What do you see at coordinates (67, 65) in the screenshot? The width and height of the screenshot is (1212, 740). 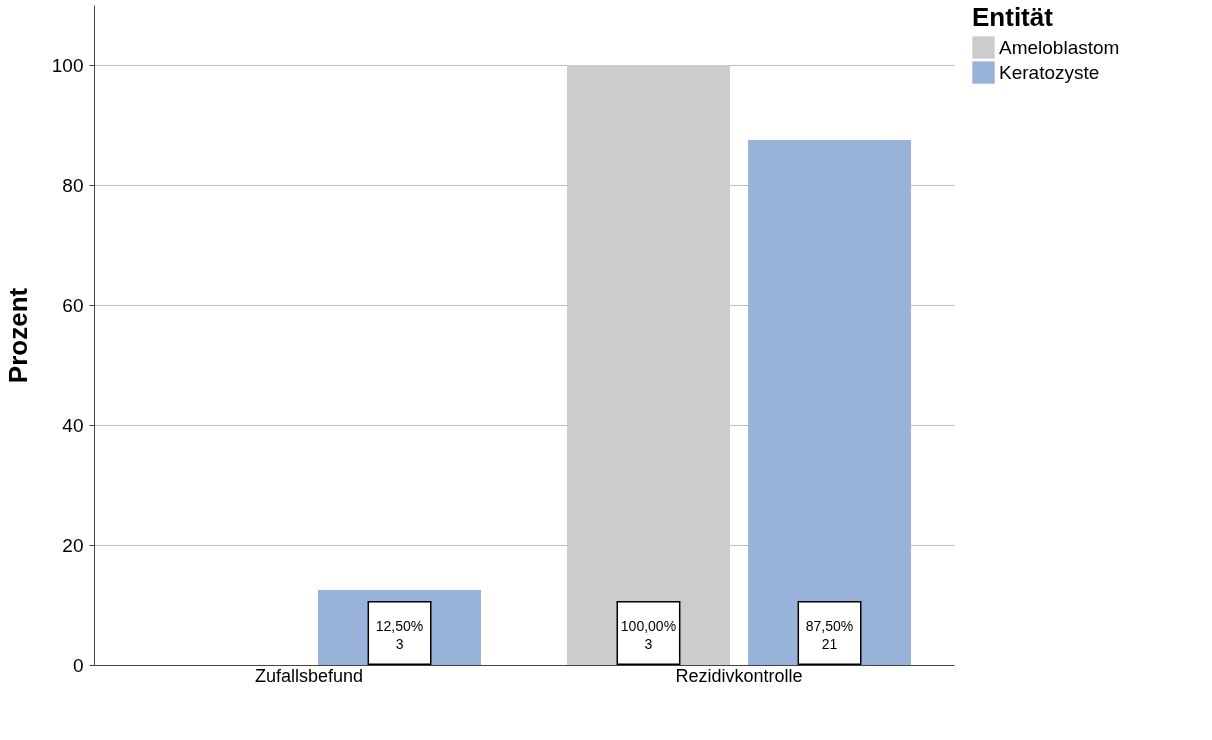 I see `y-tick-label: 100` at bounding box center [67, 65].